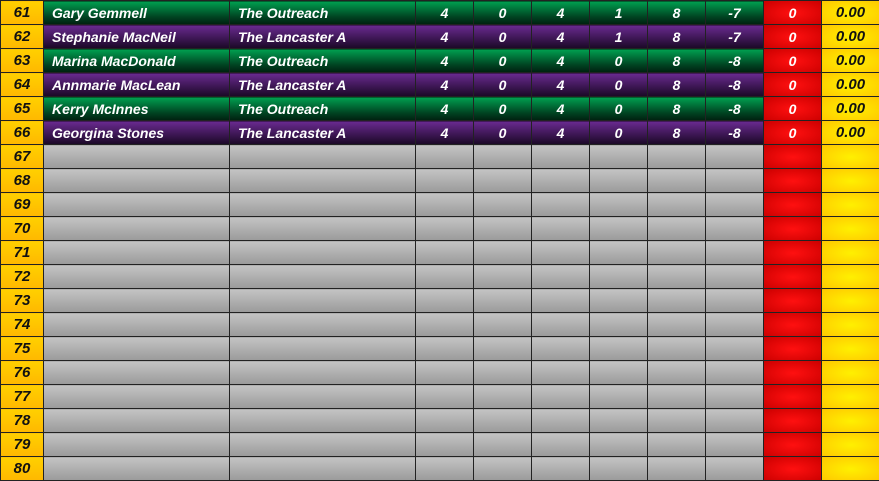  Describe the element at coordinates (22, 12) in the screenshot. I see `position-cell: 61` at that location.